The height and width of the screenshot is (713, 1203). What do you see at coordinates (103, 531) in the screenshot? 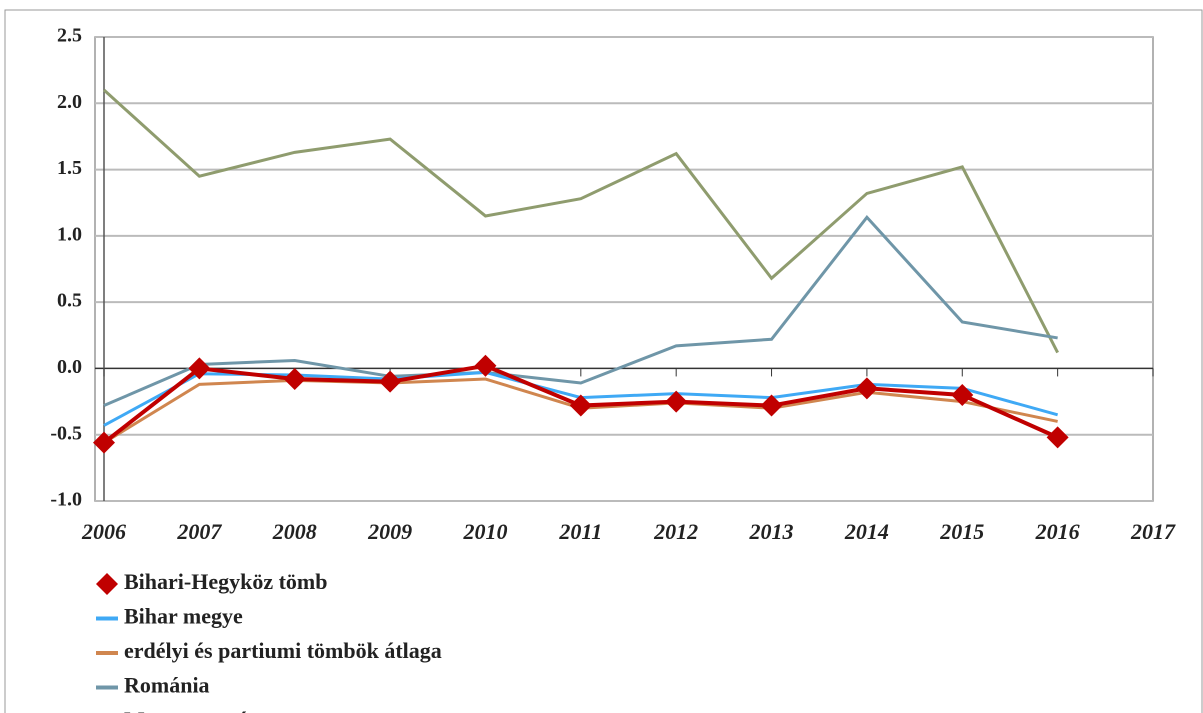
I see `x-tick-label: 2006` at bounding box center [103, 531].